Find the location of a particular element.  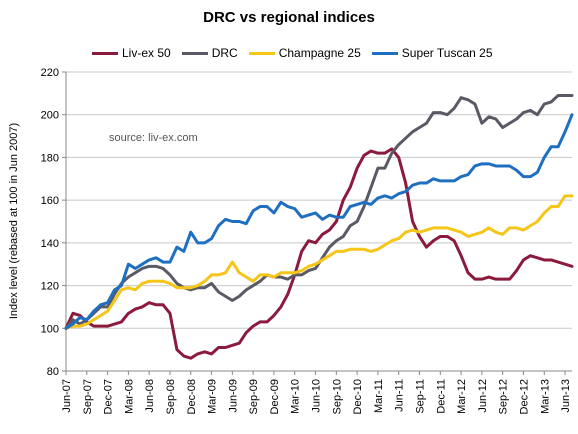

source-note: source: liv-ex.com is located at coordinates (153, 138).